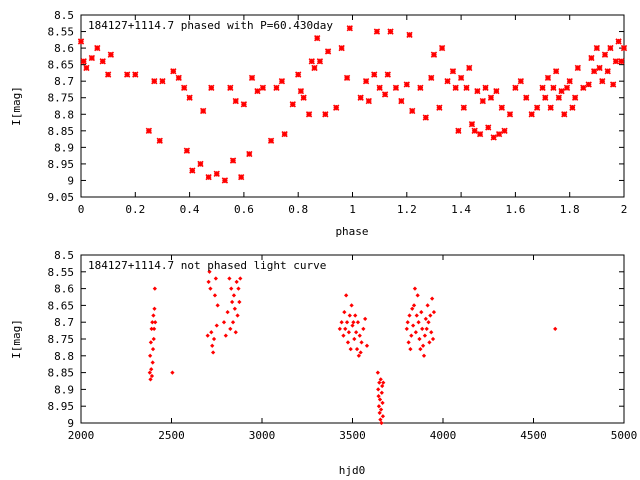 The height and width of the screenshot is (480, 640). I want to click on unphased-y-tick-label: 8.9, so click(64, 389).